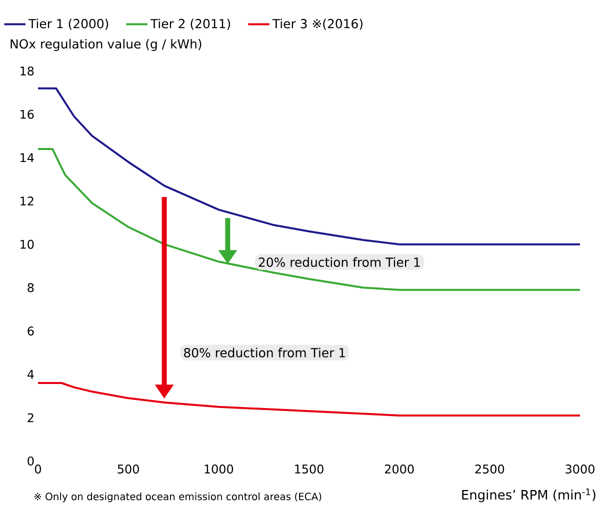 Image resolution: width=612 pixels, height=518 pixels. What do you see at coordinates (106, 45) in the screenshot?
I see `y-axis-title: NOx regulation value (g / kWh)` at bounding box center [106, 45].